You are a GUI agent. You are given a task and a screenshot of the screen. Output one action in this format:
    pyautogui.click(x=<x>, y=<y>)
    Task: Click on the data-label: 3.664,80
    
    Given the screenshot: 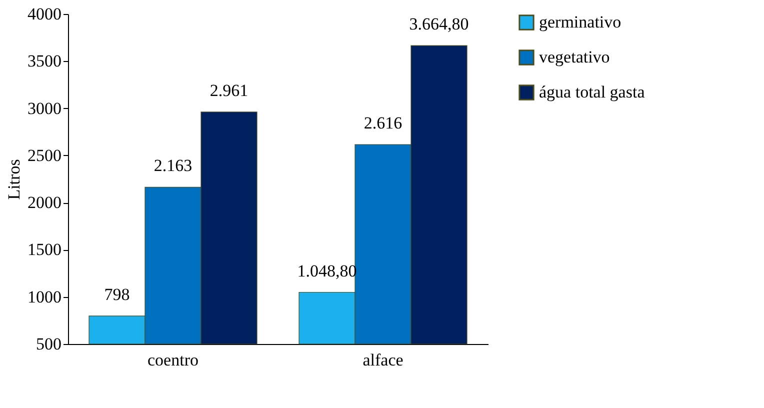 What is the action you would take?
    pyautogui.click(x=439, y=24)
    